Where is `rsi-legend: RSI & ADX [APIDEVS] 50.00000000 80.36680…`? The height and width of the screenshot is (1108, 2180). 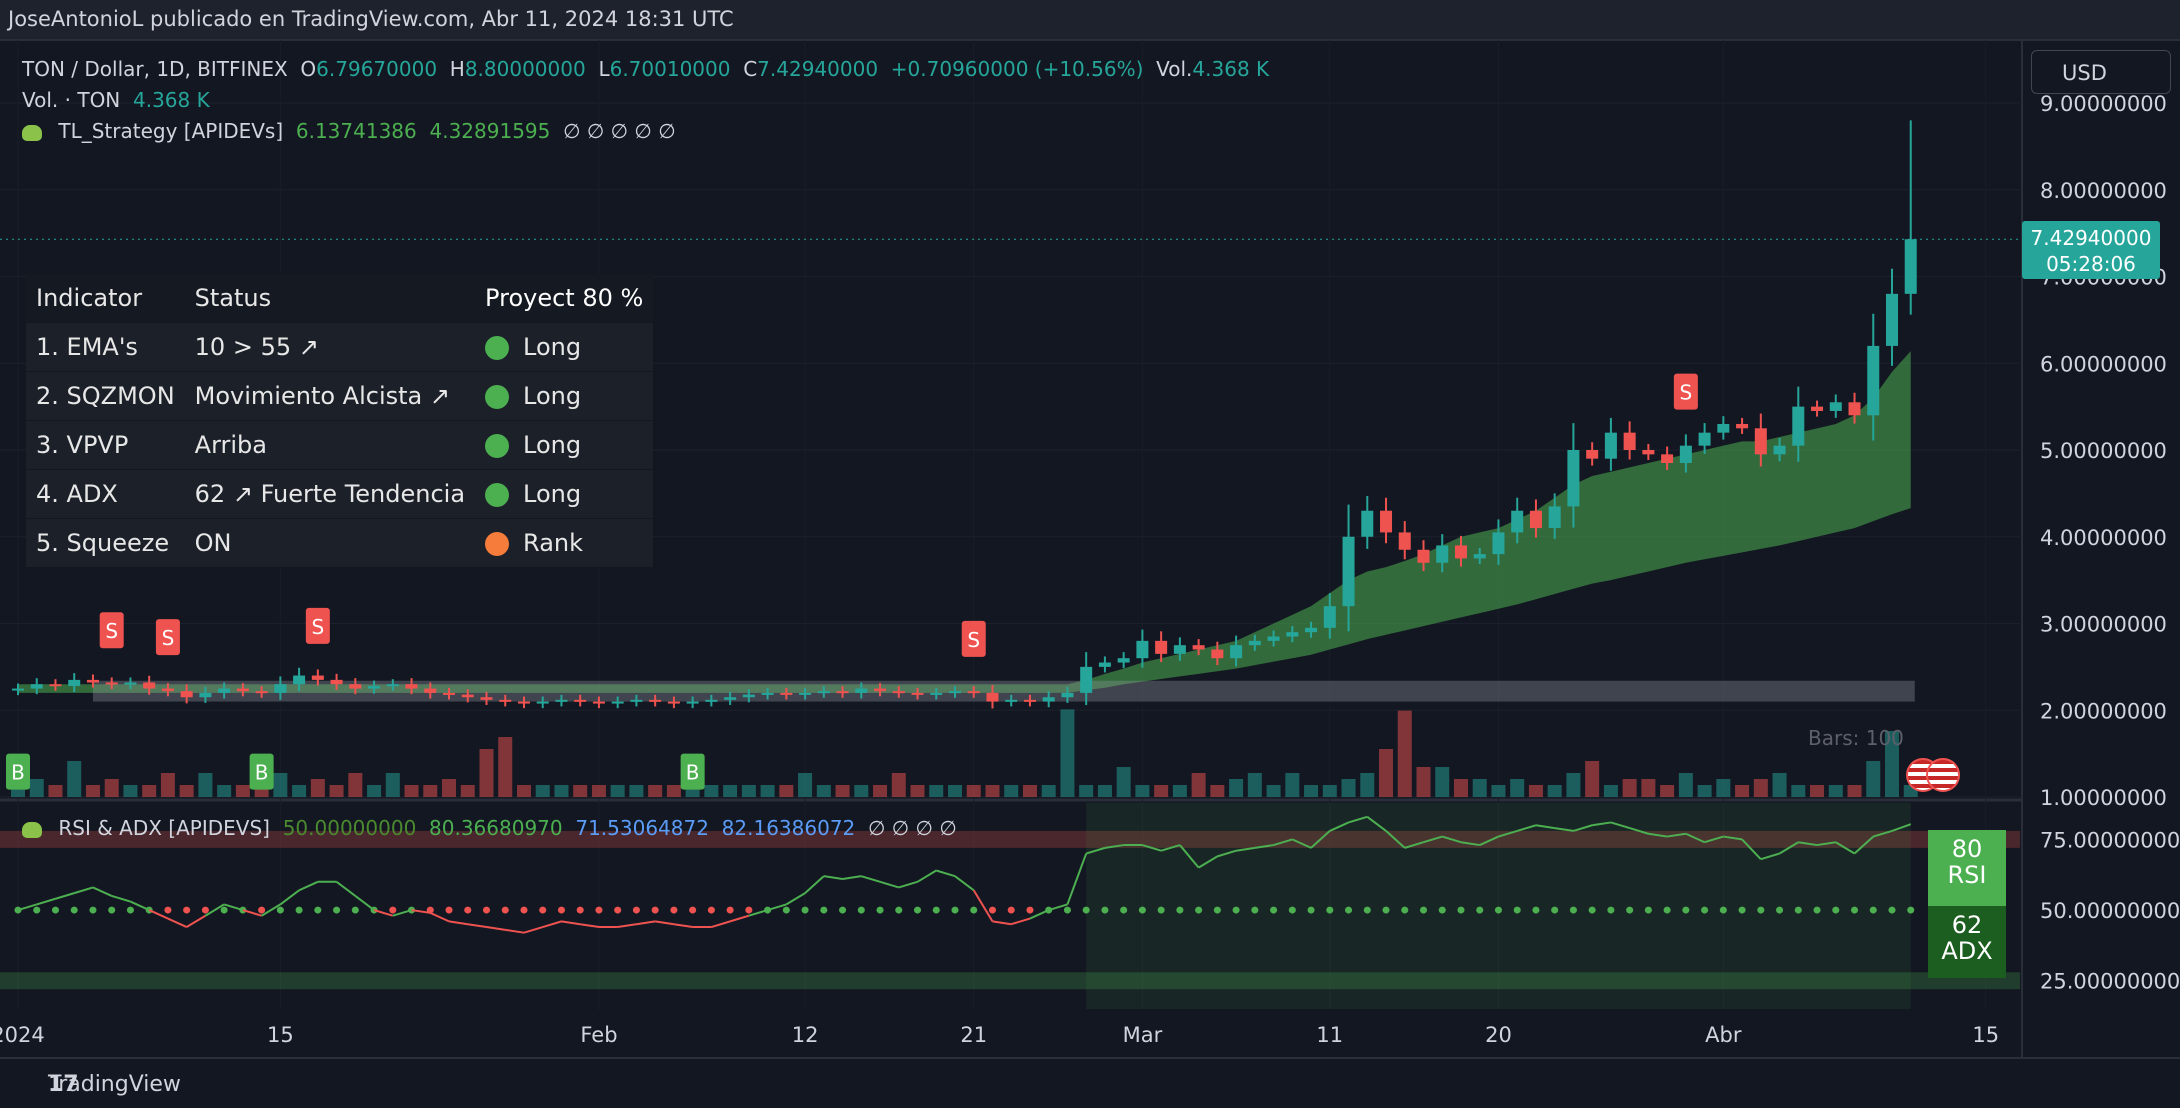 rsi-legend: RSI & ADX [APIDEVS] 50.00000000 80.36680… is located at coordinates (489, 828).